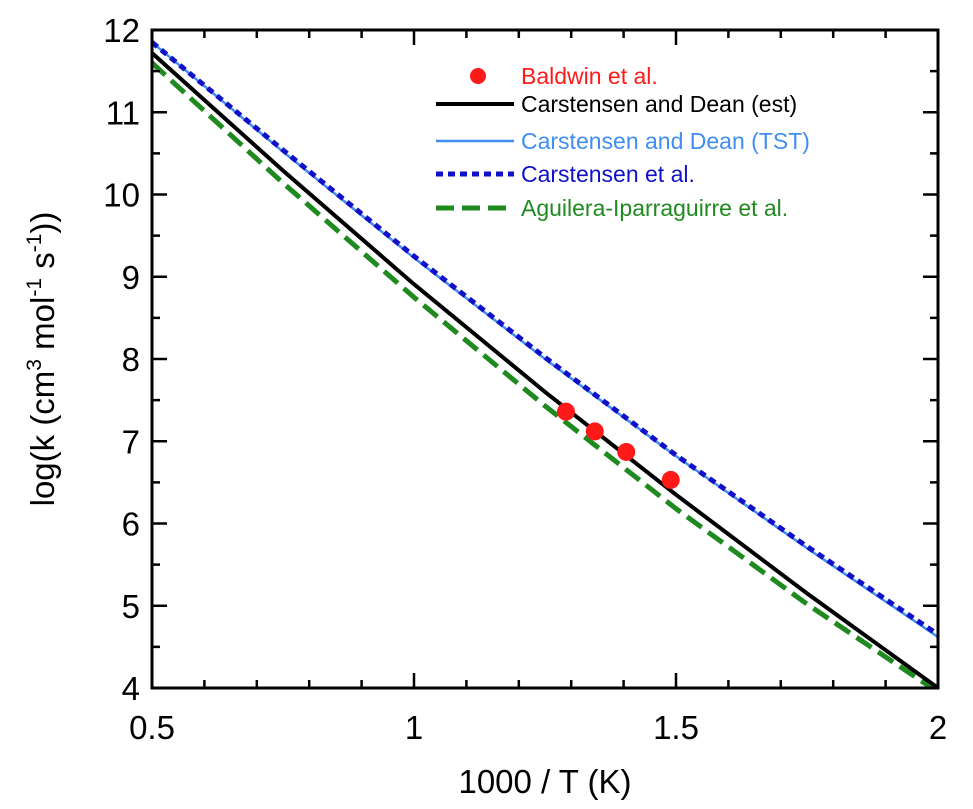 This screenshot has width=973, height=809. I want to click on y-tick-label: 4, so click(131, 688).